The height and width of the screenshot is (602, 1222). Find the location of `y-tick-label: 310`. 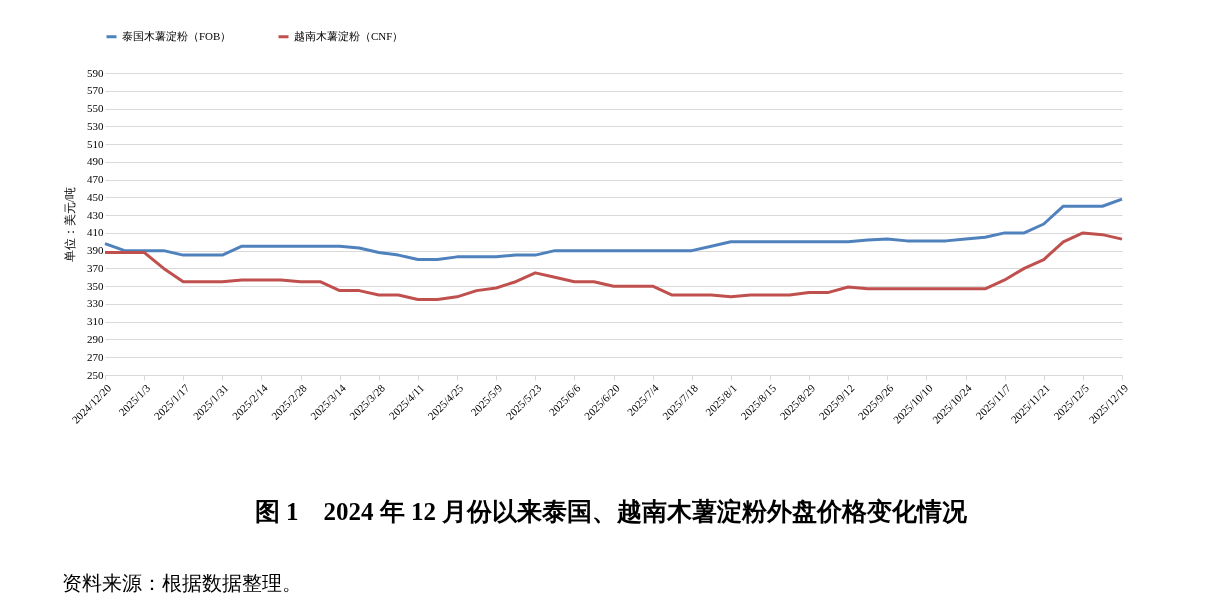

y-tick-label: 310 is located at coordinates (95, 321).